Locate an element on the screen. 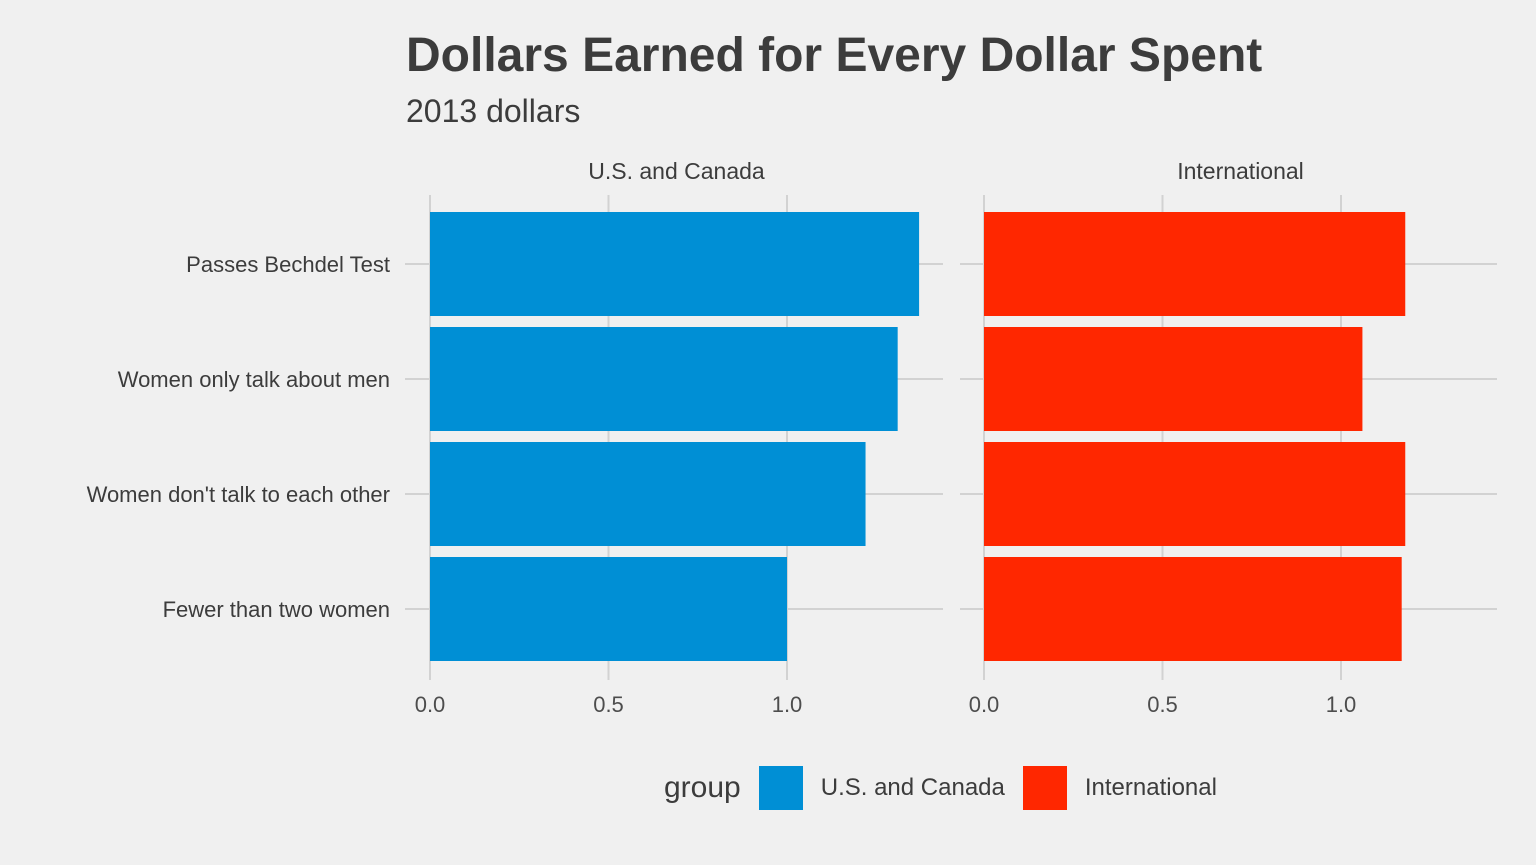 Image resolution: width=1536 pixels, height=865 pixels. bar-u-s-and-canada-passes-bechdel-test is located at coordinates (675, 264).